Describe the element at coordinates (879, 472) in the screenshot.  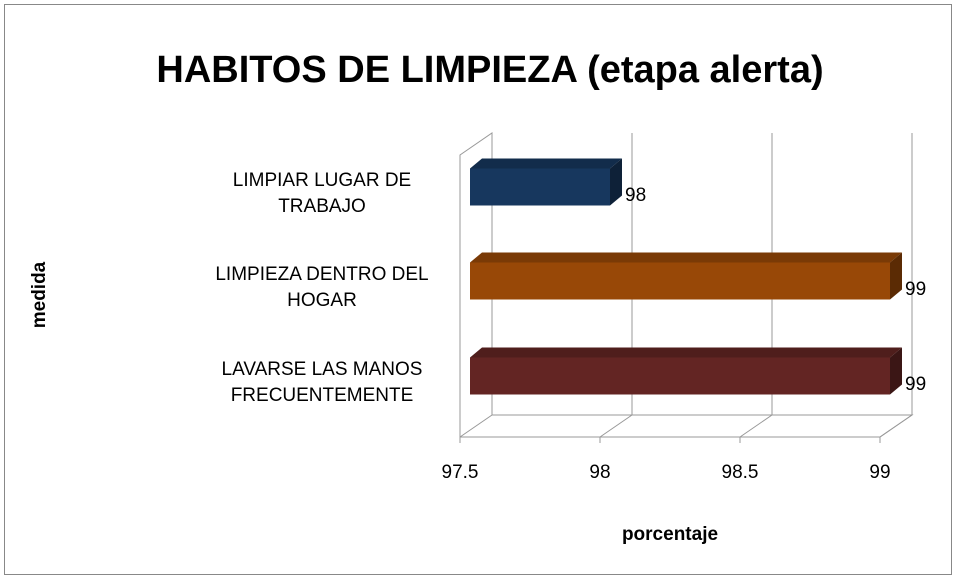
I see `x-tick-label: 99` at that location.